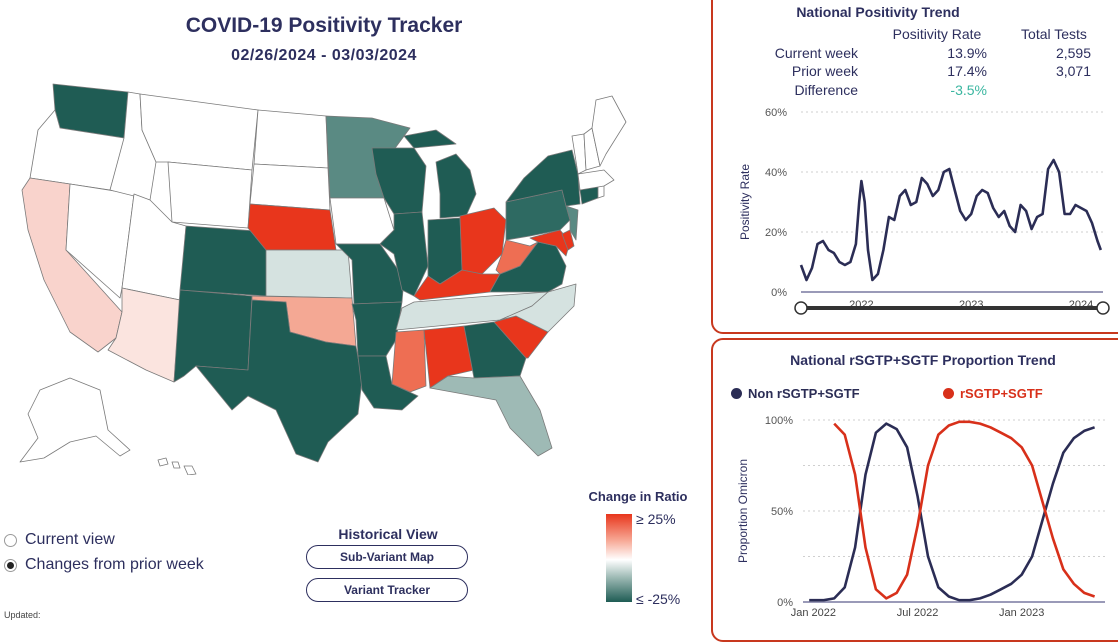 The height and width of the screenshot is (642, 1118). What do you see at coordinates (776, 113) in the screenshot?
I see `y-tick-label: 60%` at bounding box center [776, 113].